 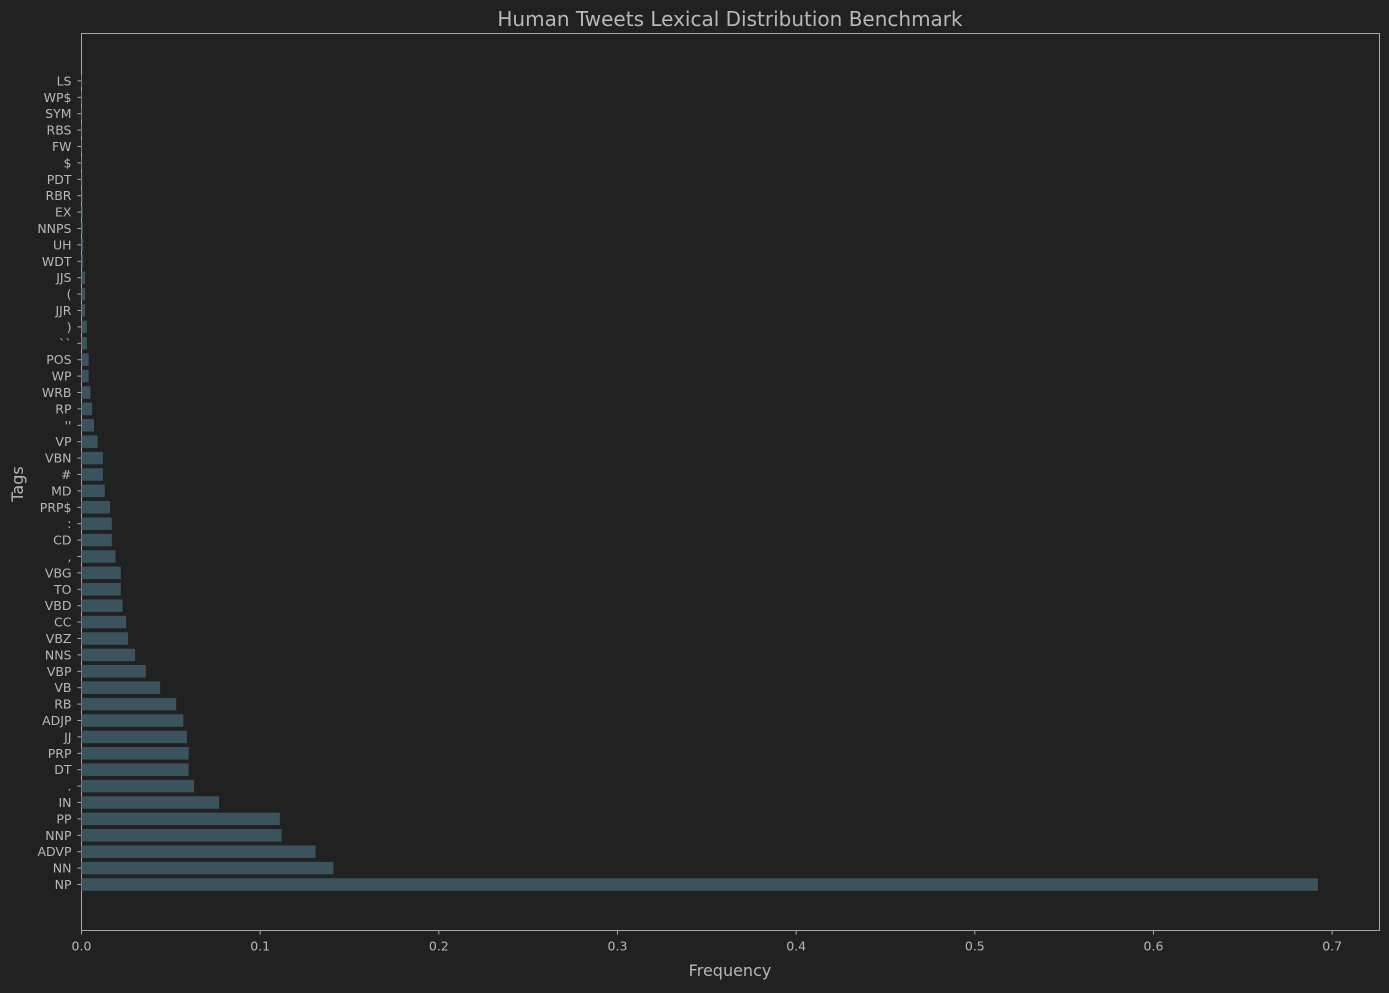 I want to click on x-axis-label: Frequency, so click(x=730, y=970).